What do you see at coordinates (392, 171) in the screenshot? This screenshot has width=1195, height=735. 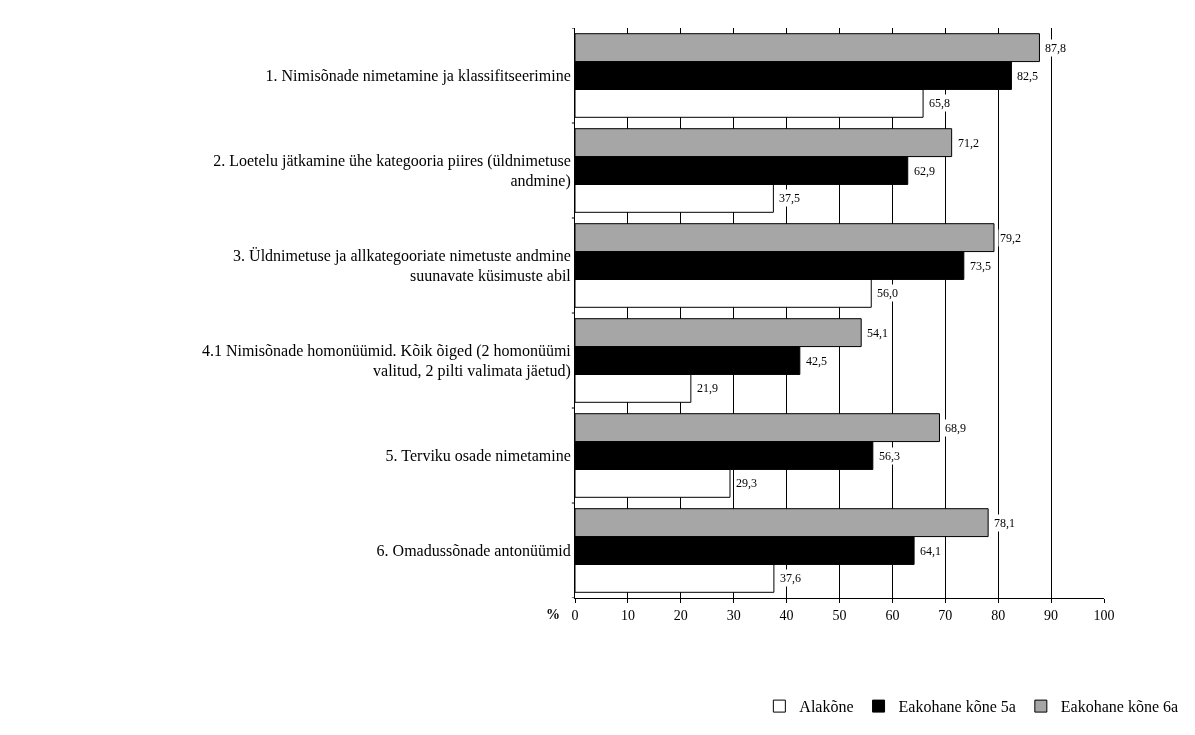 I see `y-tick-label: 2. Loetelu jätkamine ühe kategooria piires (üldnimetuse andmine)` at bounding box center [392, 171].